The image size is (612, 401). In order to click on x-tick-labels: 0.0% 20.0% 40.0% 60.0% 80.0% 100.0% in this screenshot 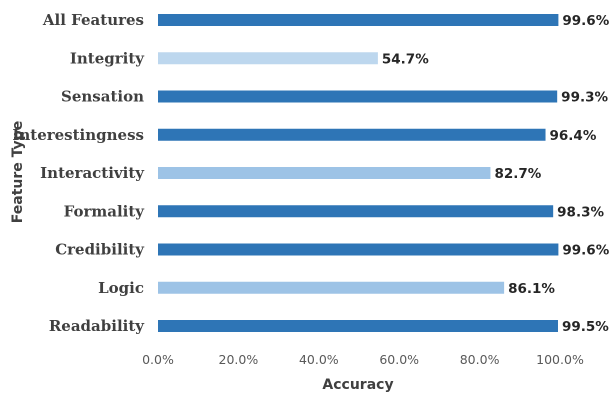, I will do `click(363, 359)`.